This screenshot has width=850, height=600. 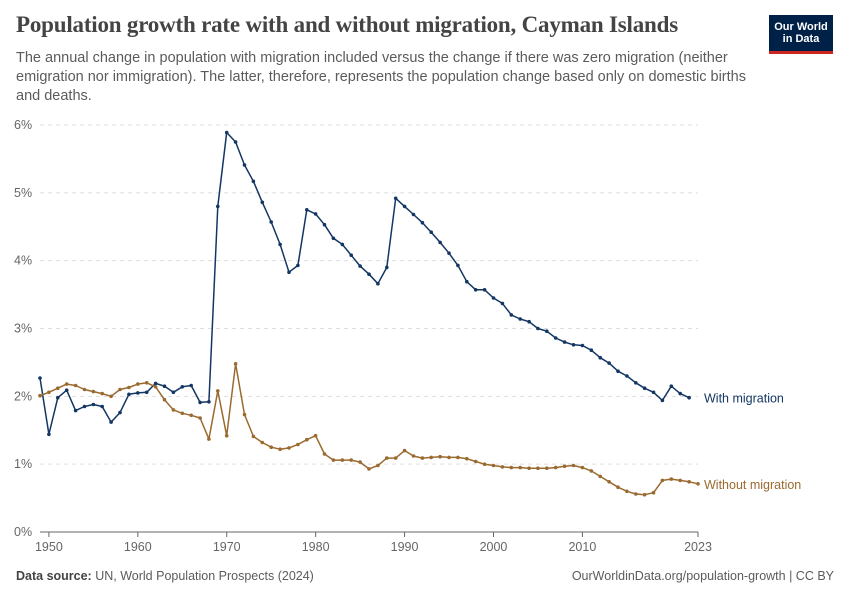 I want to click on y-tick-label: 2%, so click(x=23, y=396).